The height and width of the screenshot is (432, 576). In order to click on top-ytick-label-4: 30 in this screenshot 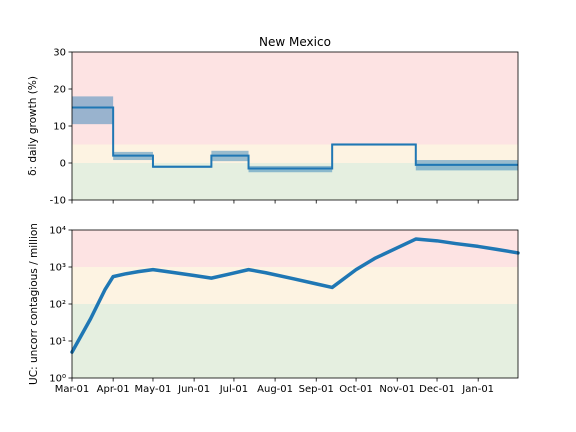, I will do `click(59, 53)`.